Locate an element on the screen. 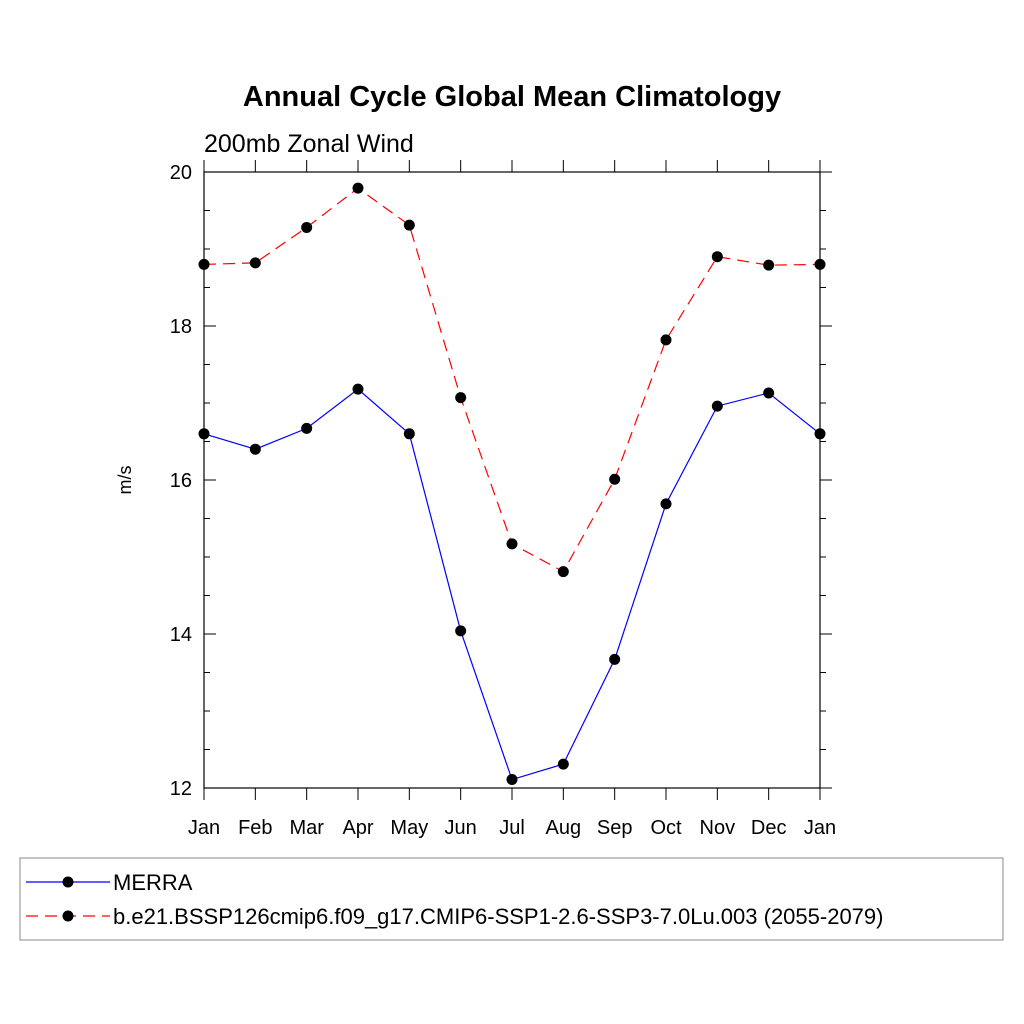 The height and width of the screenshot is (1024, 1024). y-tick-label: 20 is located at coordinates (181, 173).